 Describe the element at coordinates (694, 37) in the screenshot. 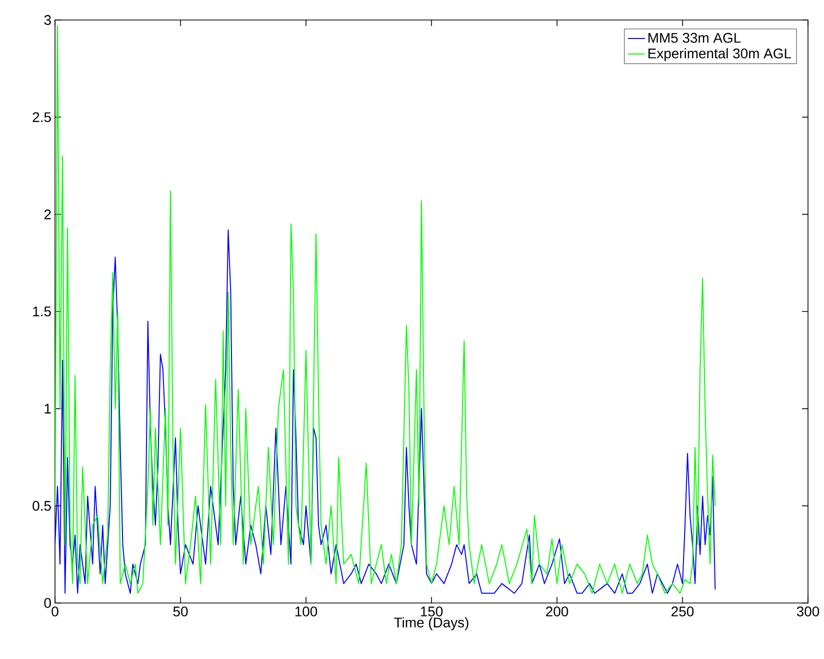

I see `legend-label: MM5 33m AGL` at that location.